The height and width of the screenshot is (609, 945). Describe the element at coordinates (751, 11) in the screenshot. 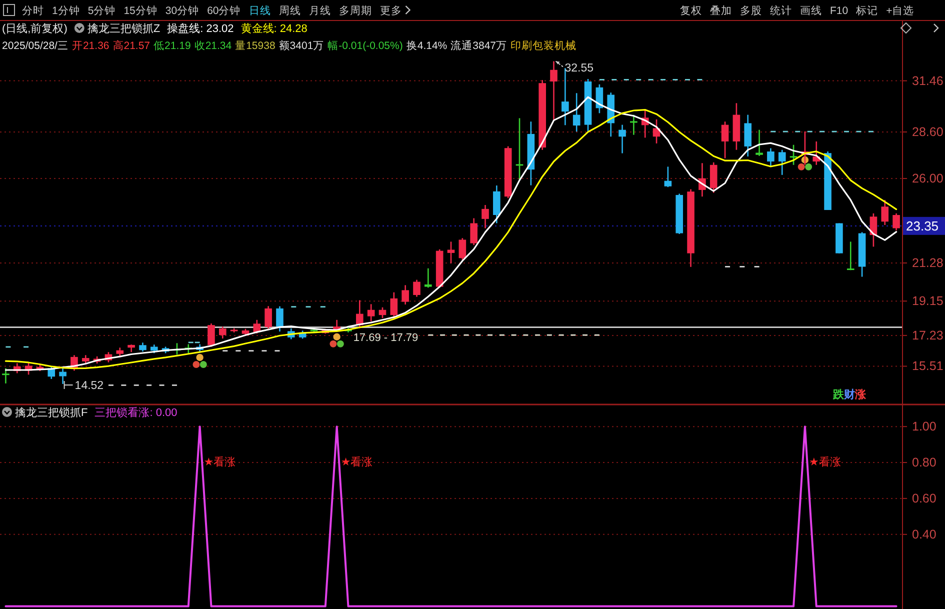

I see `text: 多股` at that location.